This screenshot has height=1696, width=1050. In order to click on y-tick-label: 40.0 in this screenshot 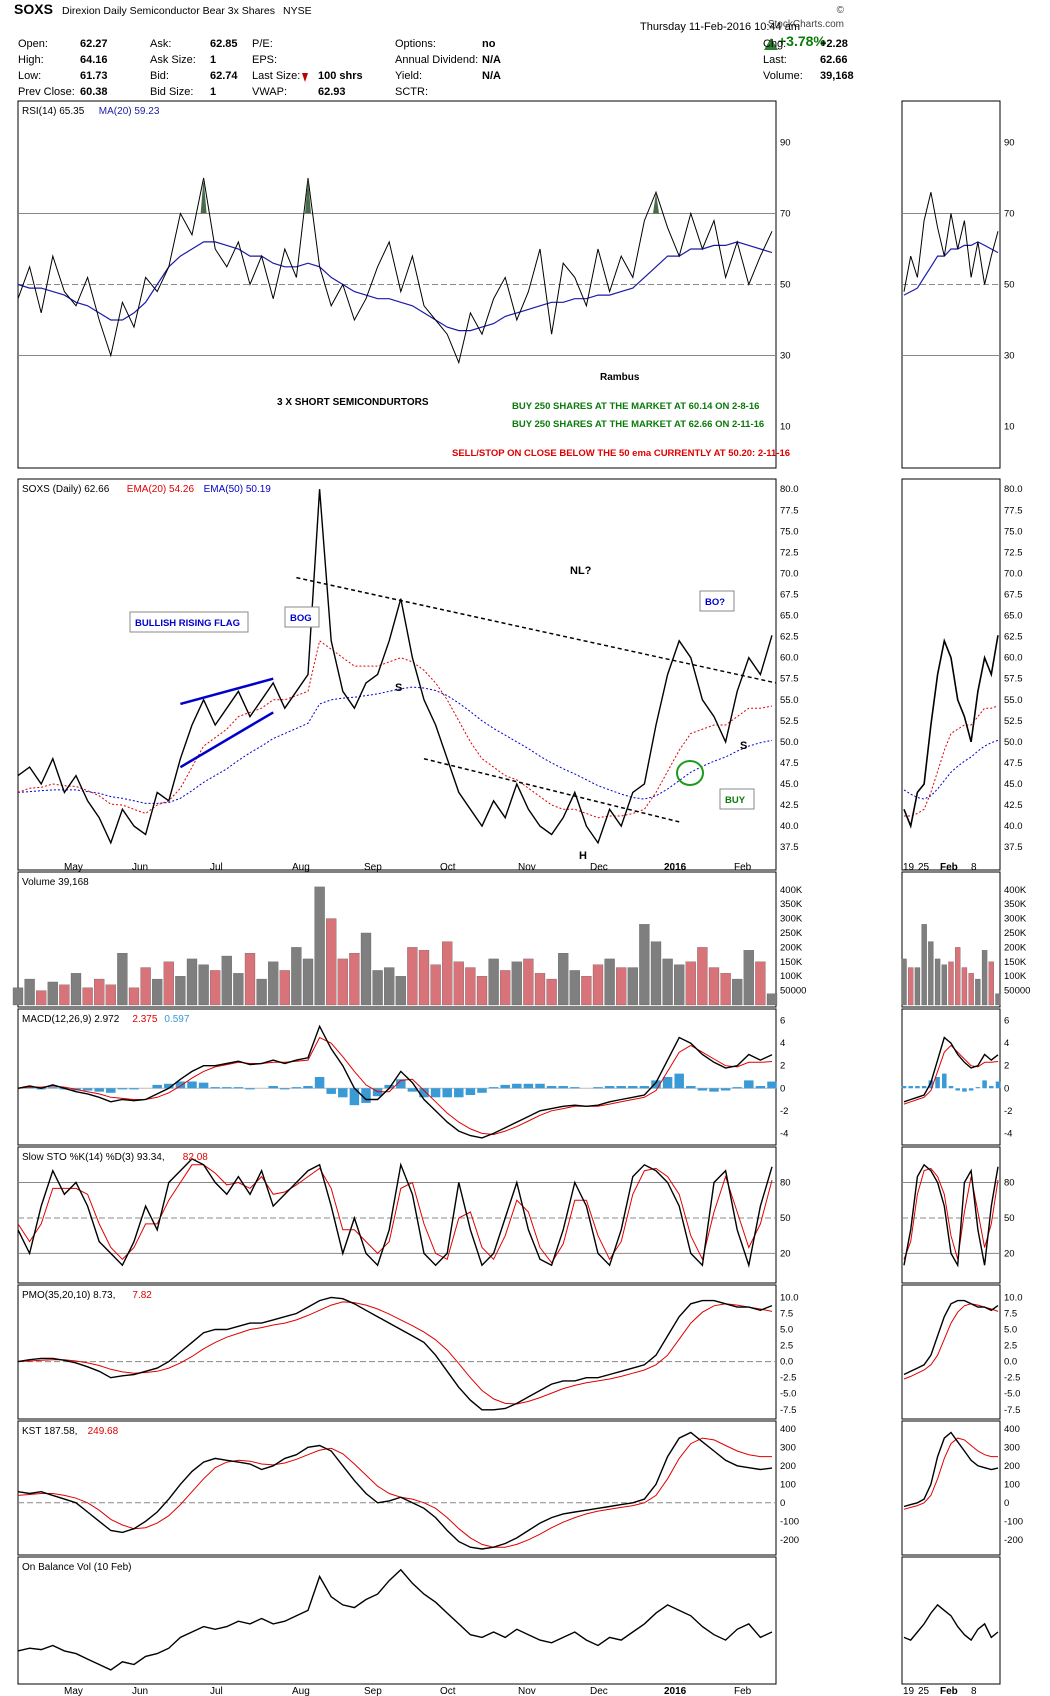, I will do `click(789, 826)`.